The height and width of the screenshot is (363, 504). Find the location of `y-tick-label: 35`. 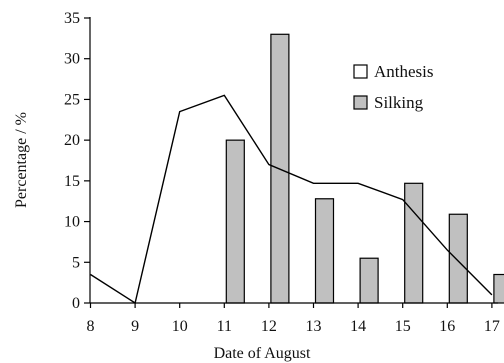

y-tick-label: 35 is located at coordinates (72, 18).